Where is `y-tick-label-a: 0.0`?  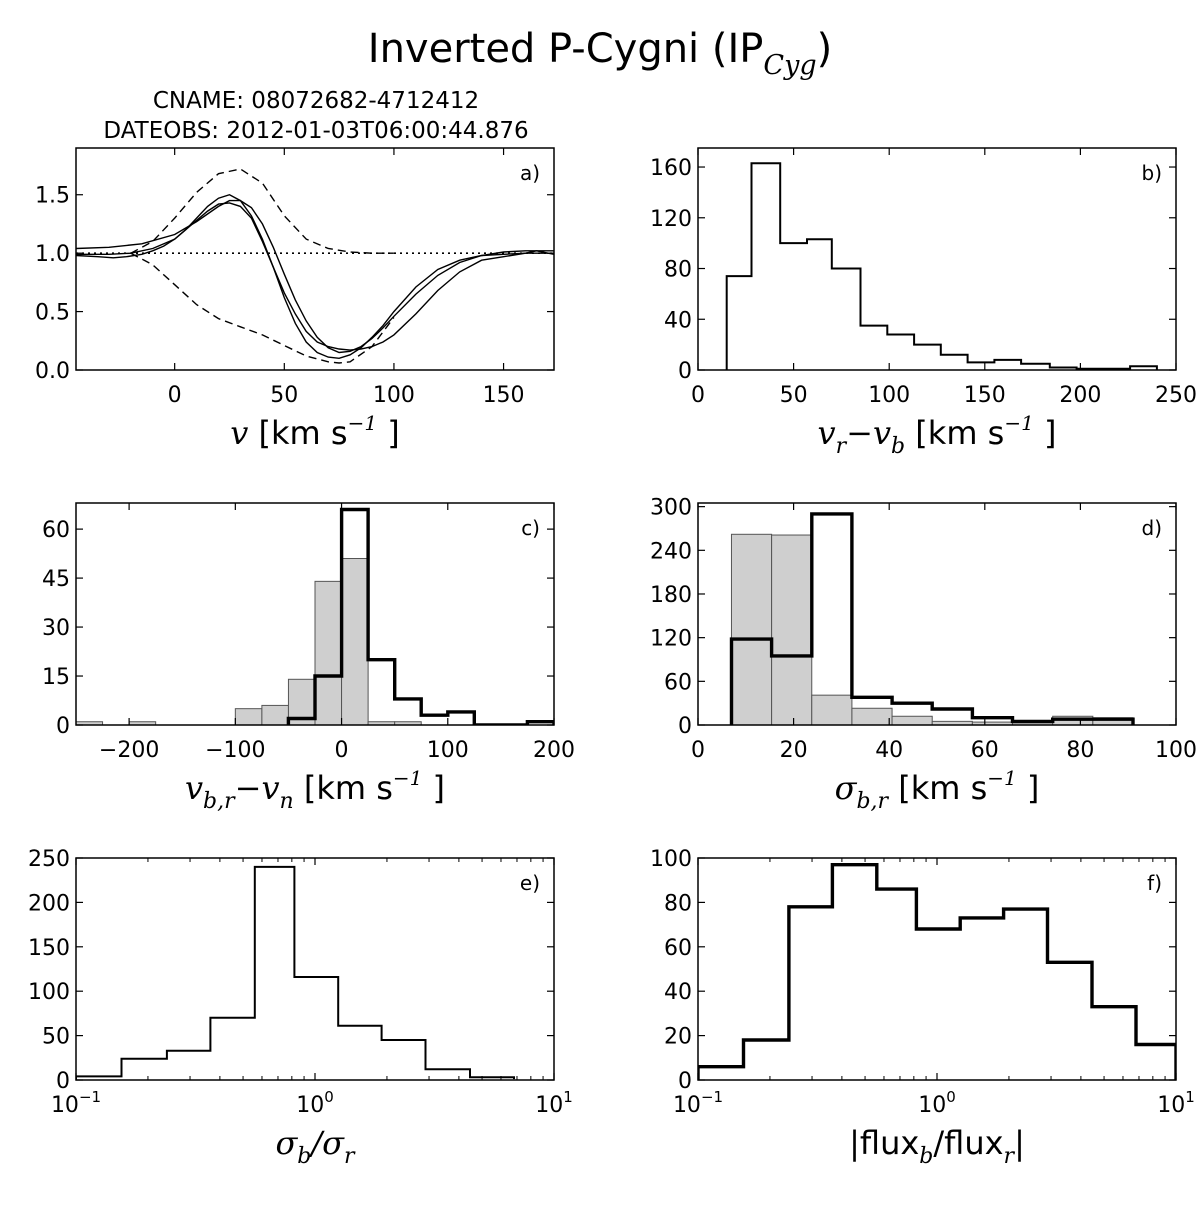 y-tick-label-a: 0.0 is located at coordinates (52, 371).